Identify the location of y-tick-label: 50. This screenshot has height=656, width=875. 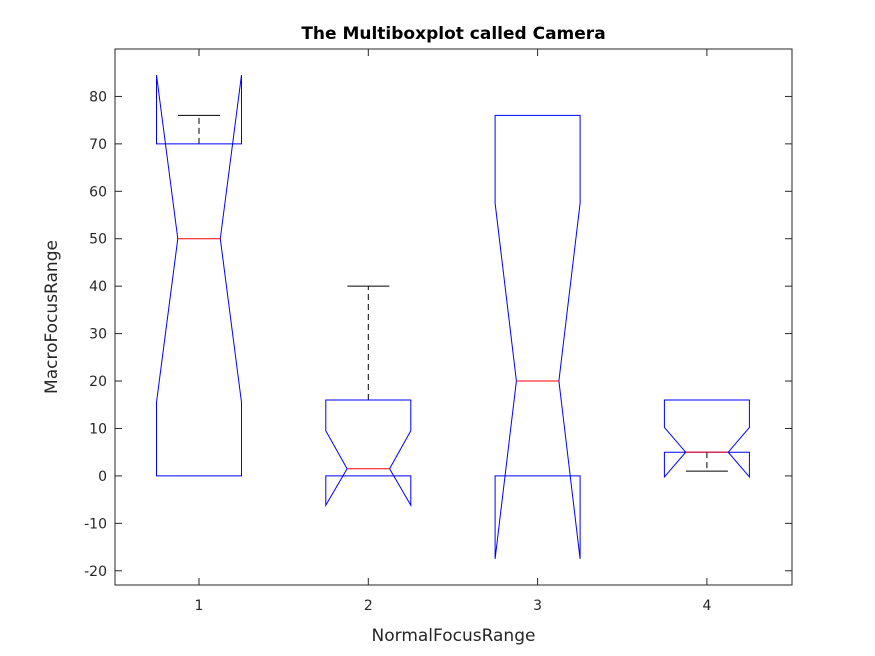
(98, 240).